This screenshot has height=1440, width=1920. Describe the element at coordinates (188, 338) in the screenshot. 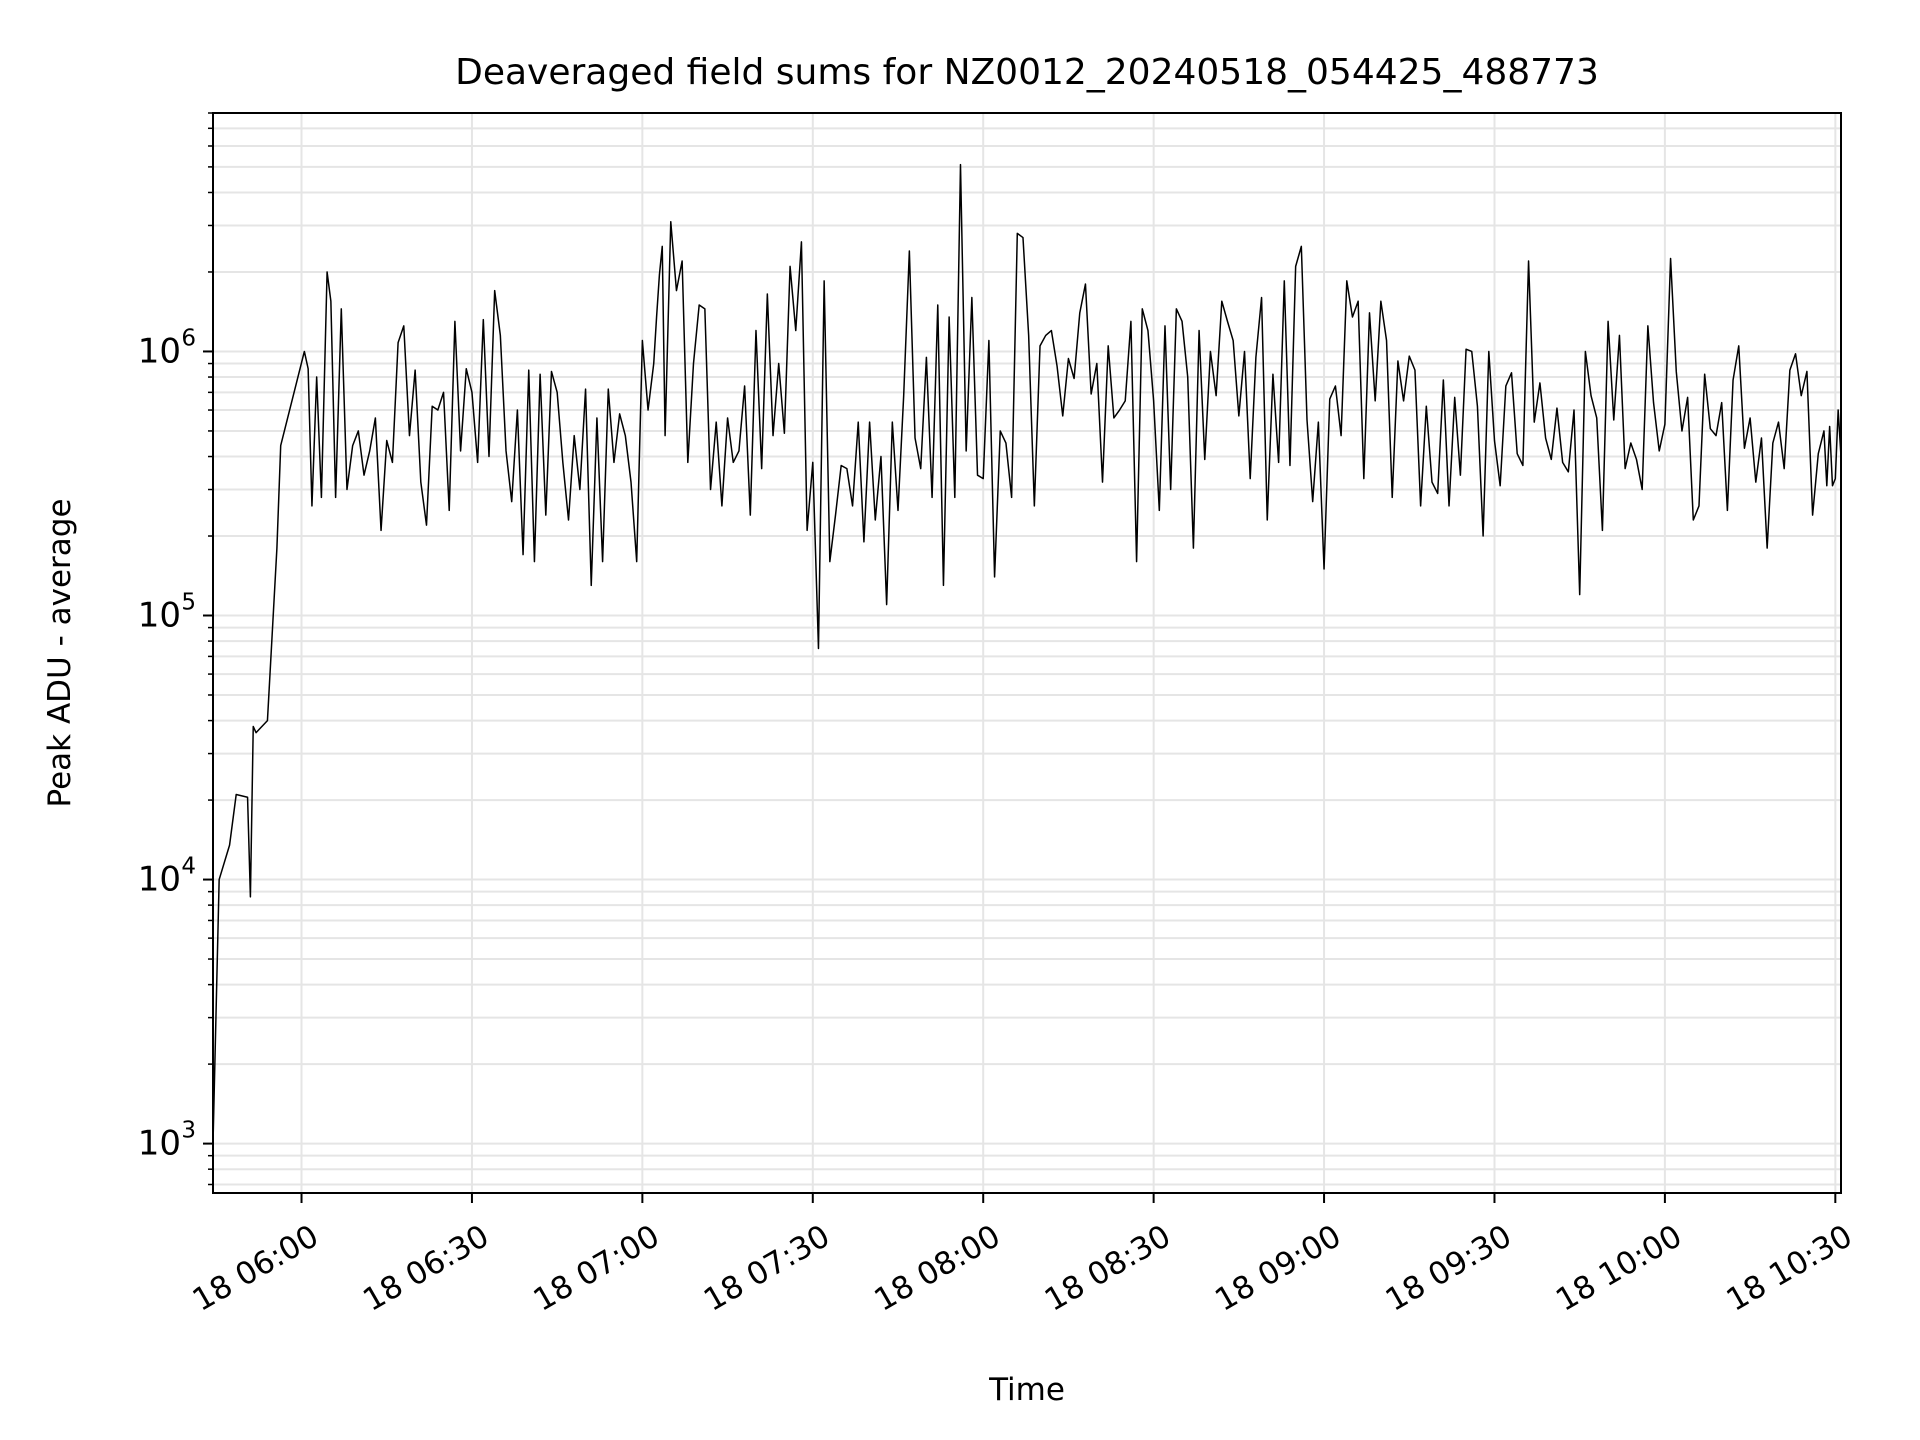

I see `y-tick-exponent: 6` at that location.